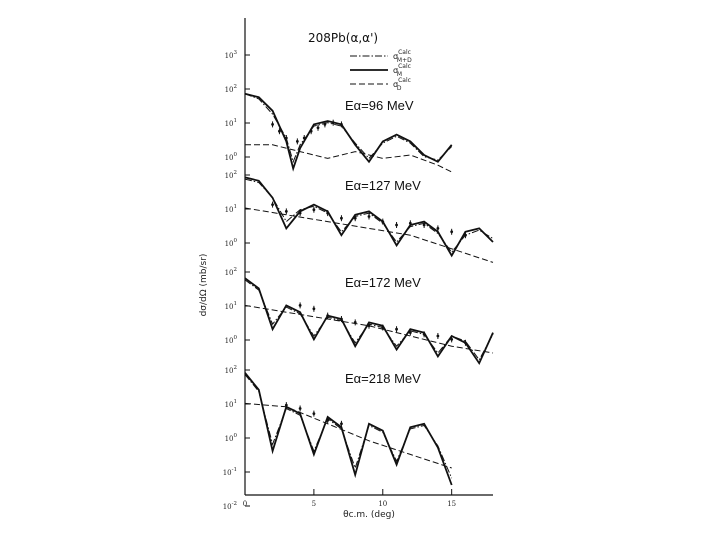 The width and height of the screenshot is (720, 540). What do you see at coordinates (234, 504) in the screenshot?
I see `y-tick-exponent: -2` at bounding box center [234, 504].